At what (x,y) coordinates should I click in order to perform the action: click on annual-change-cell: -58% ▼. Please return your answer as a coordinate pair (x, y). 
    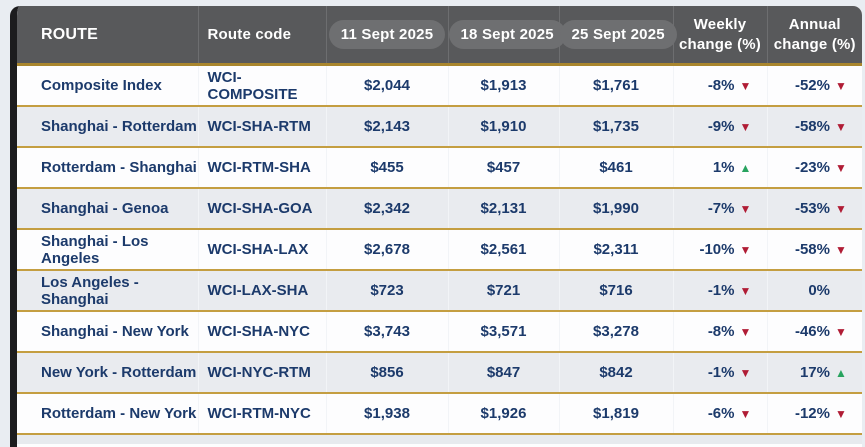
    Looking at the image, I should click on (814, 127).